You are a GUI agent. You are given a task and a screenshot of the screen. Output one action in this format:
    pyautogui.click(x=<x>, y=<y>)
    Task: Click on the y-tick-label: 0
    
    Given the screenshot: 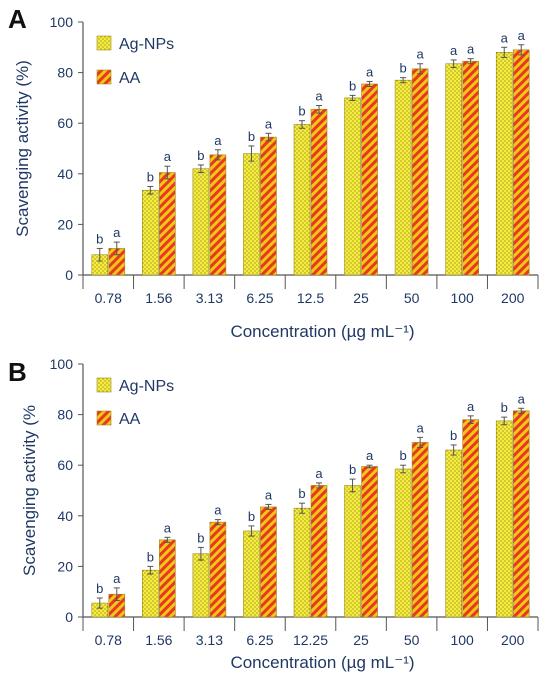 What is the action you would take?
    pyautogui.click(x=69, y=275)
    